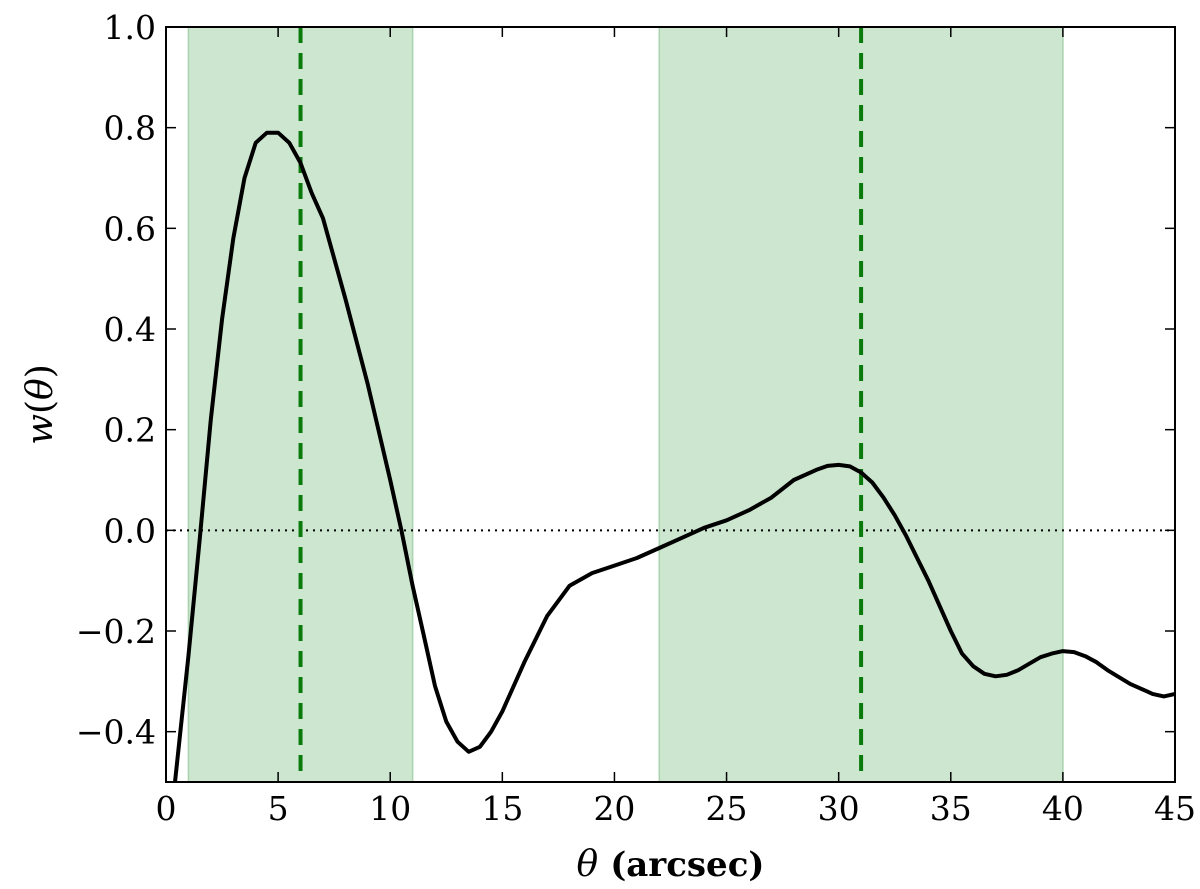  Describe the element at coordinates (502, 808) in the screenshot. I see `x-tick-label: 15` at that location.